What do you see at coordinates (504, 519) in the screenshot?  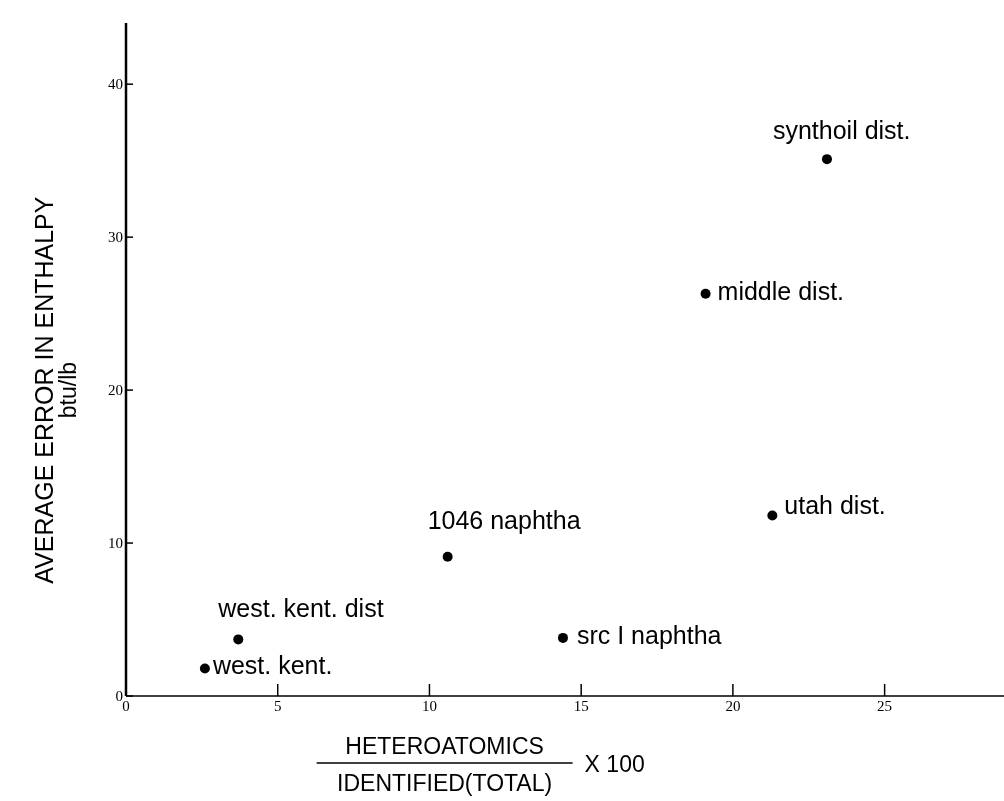 I see `annotation: 1046 naphtha` at bounding box center [504, 519].